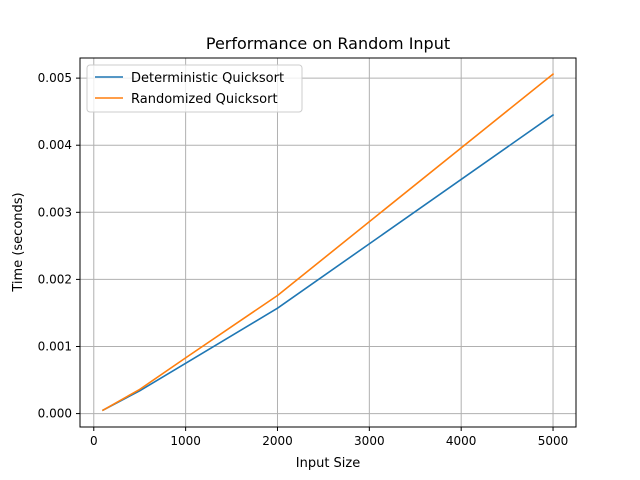 This screenshot has height=480, width=640. What do you see at coordinates (55, 212) in the screenshot?
I see `y-tick-label: 0.003` at bounding box center [55, 212].